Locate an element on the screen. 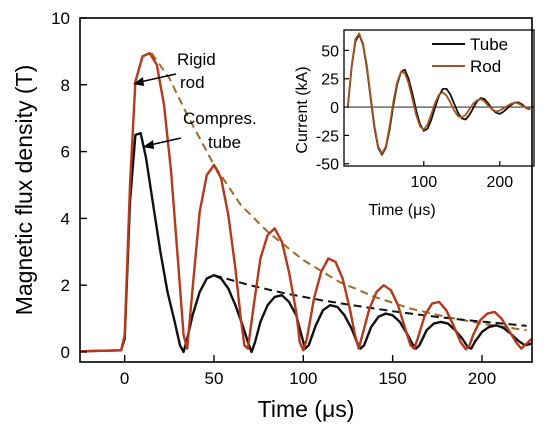 The width and height of the screenshot is (550, 430). x-tick-label-0: 0 is located at coordinates (124, 378).